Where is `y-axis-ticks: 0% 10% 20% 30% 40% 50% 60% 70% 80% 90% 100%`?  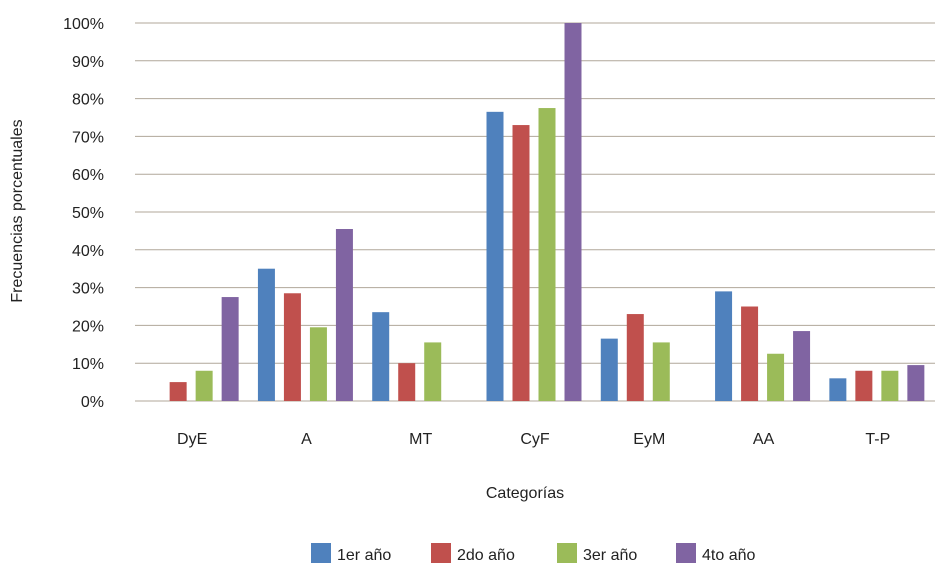 y-axis-ticks: 0% 10% 20% 30% 40% 50% 60% 70% 80% 90% 100% is located at coordinates (83, 213).